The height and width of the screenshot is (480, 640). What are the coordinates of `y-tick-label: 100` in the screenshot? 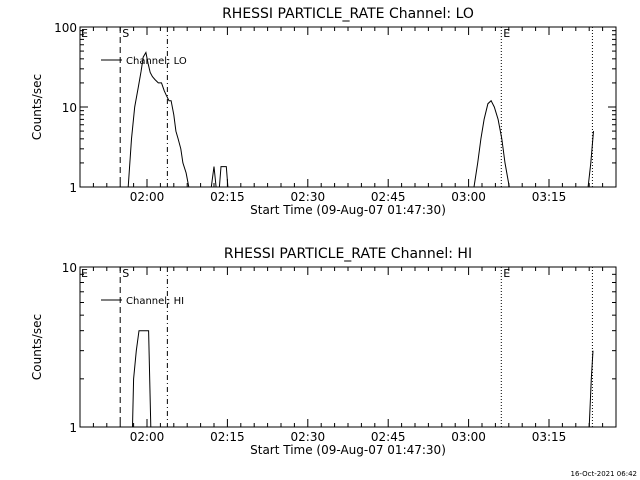 It's located at (65, 28).